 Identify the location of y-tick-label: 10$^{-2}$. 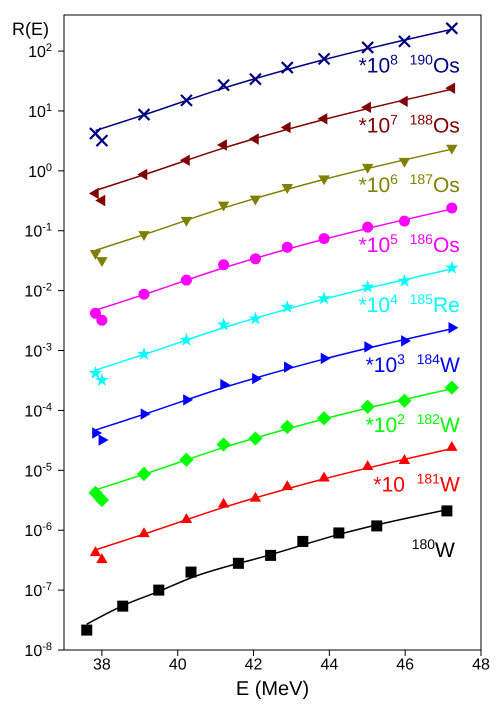
(38, 291).